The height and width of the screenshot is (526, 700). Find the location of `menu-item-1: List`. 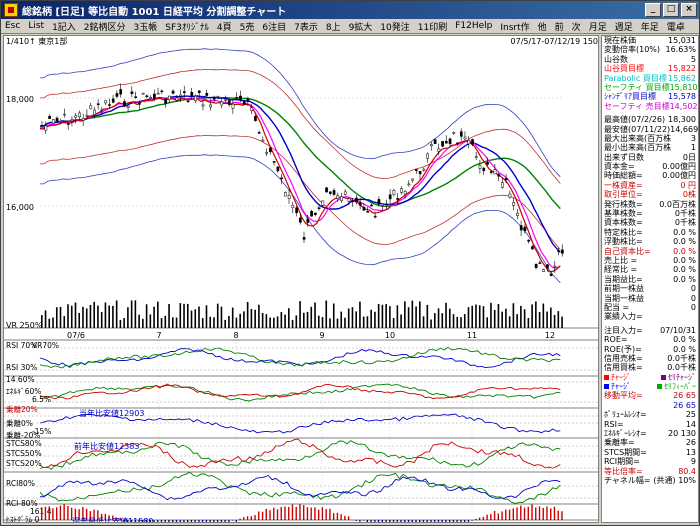

menu-item-1: List is located at coordinates (36, 26).